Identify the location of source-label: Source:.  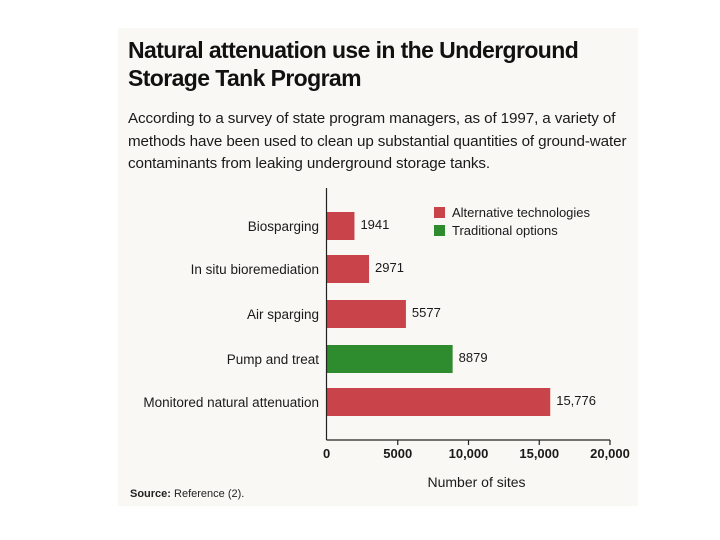
(150, 494).